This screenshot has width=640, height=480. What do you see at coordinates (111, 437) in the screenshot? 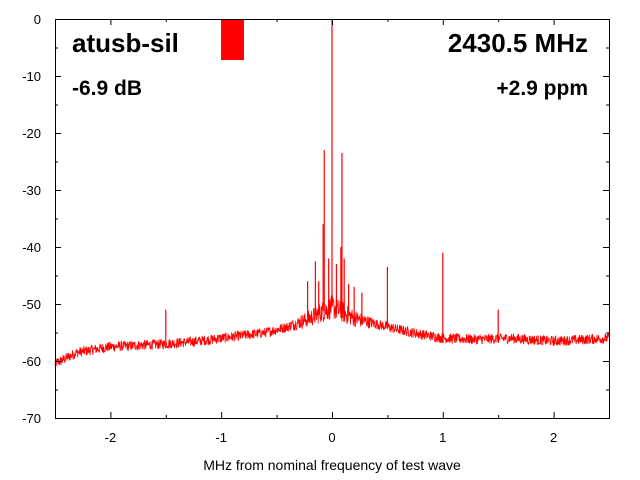
I see `x-tick-label: -2` at bounding box center [111, 437].